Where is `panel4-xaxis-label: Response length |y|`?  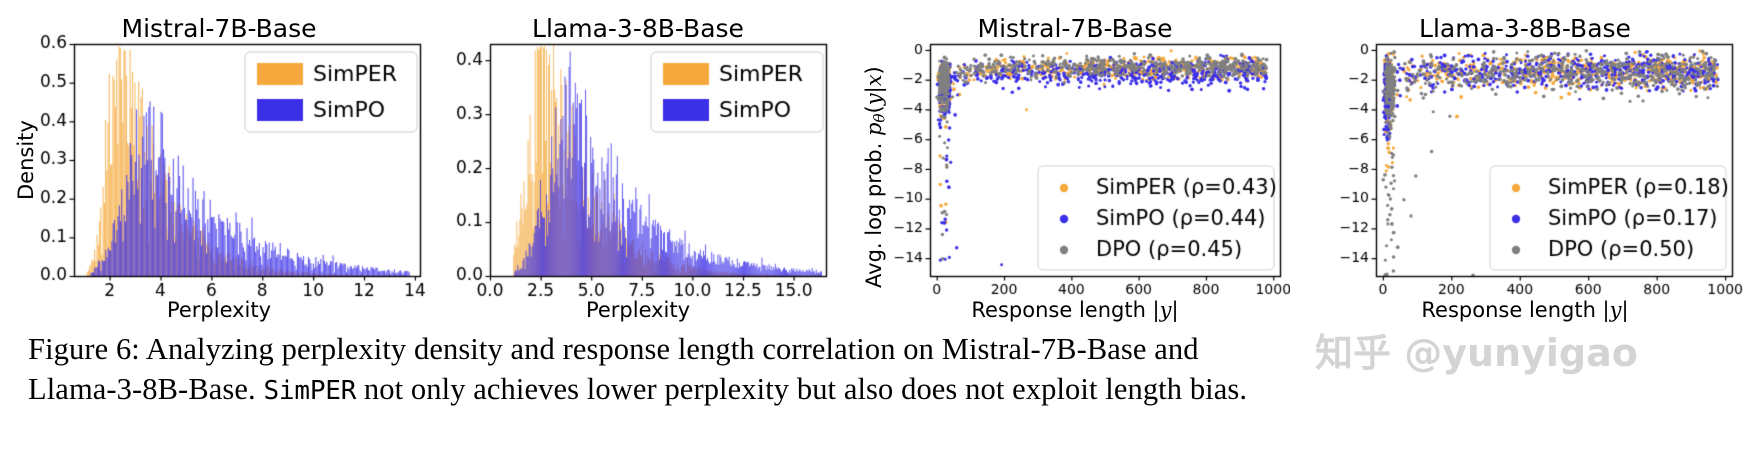 panel4-xaxis-label: Response length |y| is located at coordinates (1525, 310).